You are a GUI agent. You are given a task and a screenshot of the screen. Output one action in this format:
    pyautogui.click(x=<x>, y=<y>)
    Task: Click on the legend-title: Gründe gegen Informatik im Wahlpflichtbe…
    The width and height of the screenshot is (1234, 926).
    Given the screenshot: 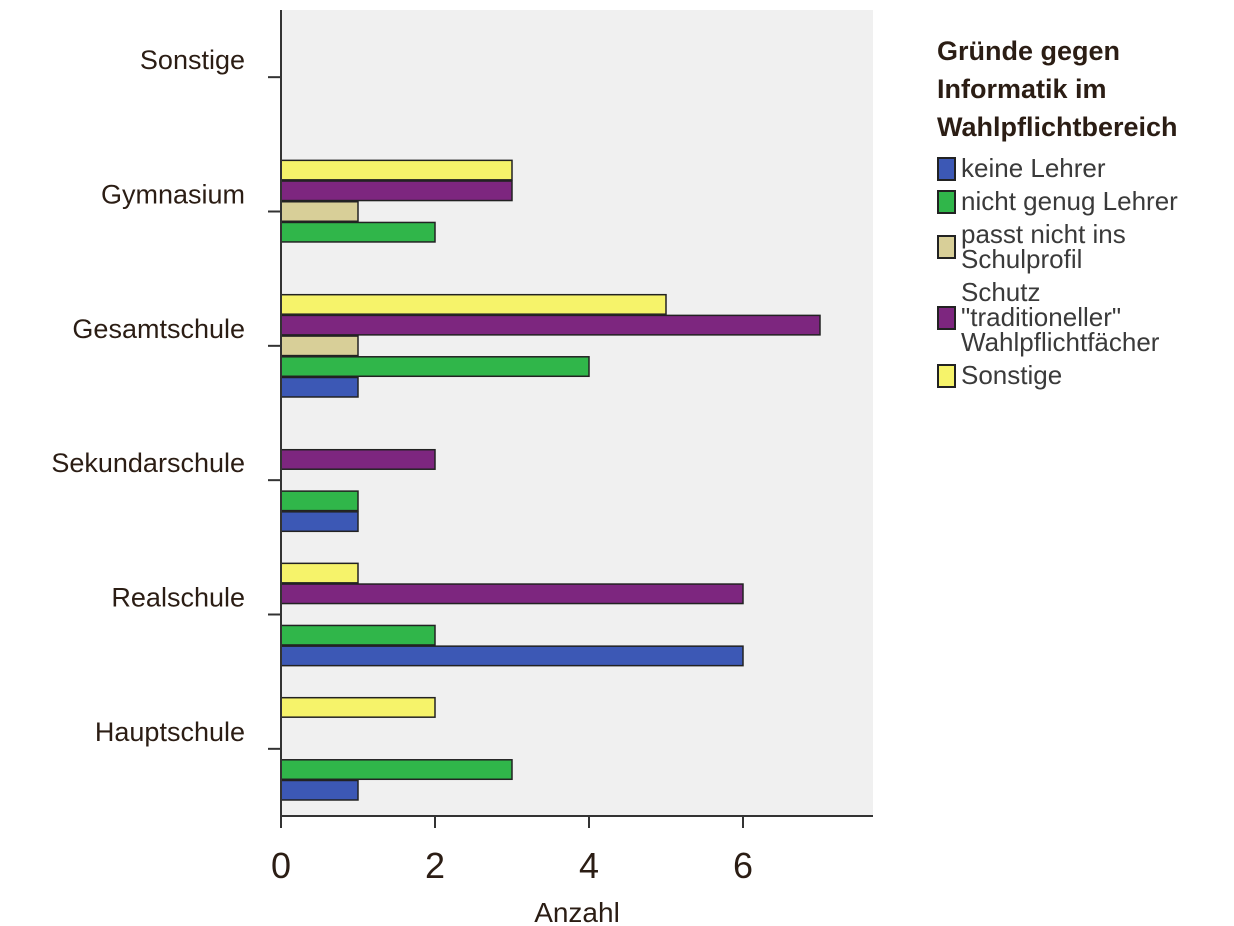 What is the action you would take?
    pyautogui.click(x=1057, y=89)
    